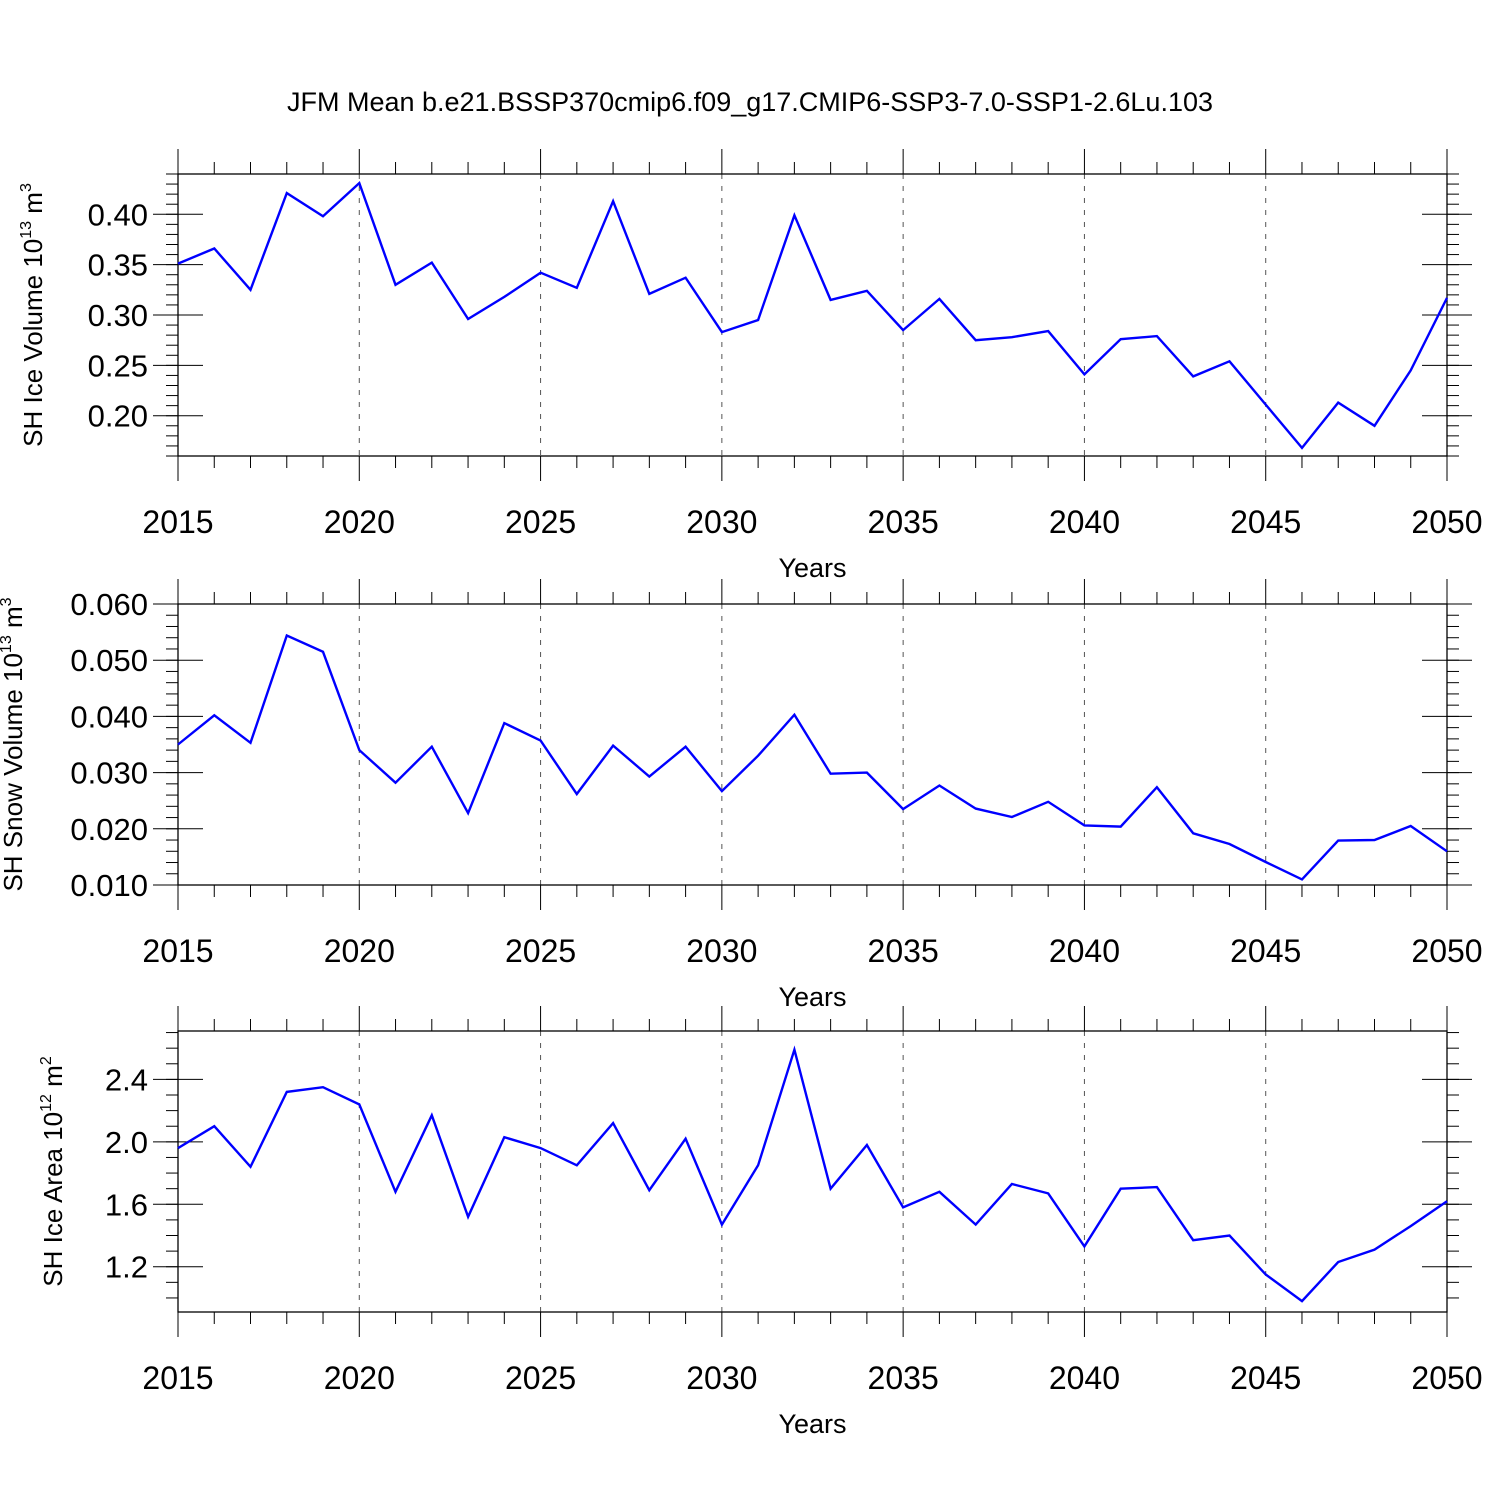 This screenshot has width=1500, height=1500. Describe the element at coordinates (53, 1171) in the screenshot. I see `y-axis-label: SH Ice Area 1012 m2` at that location.